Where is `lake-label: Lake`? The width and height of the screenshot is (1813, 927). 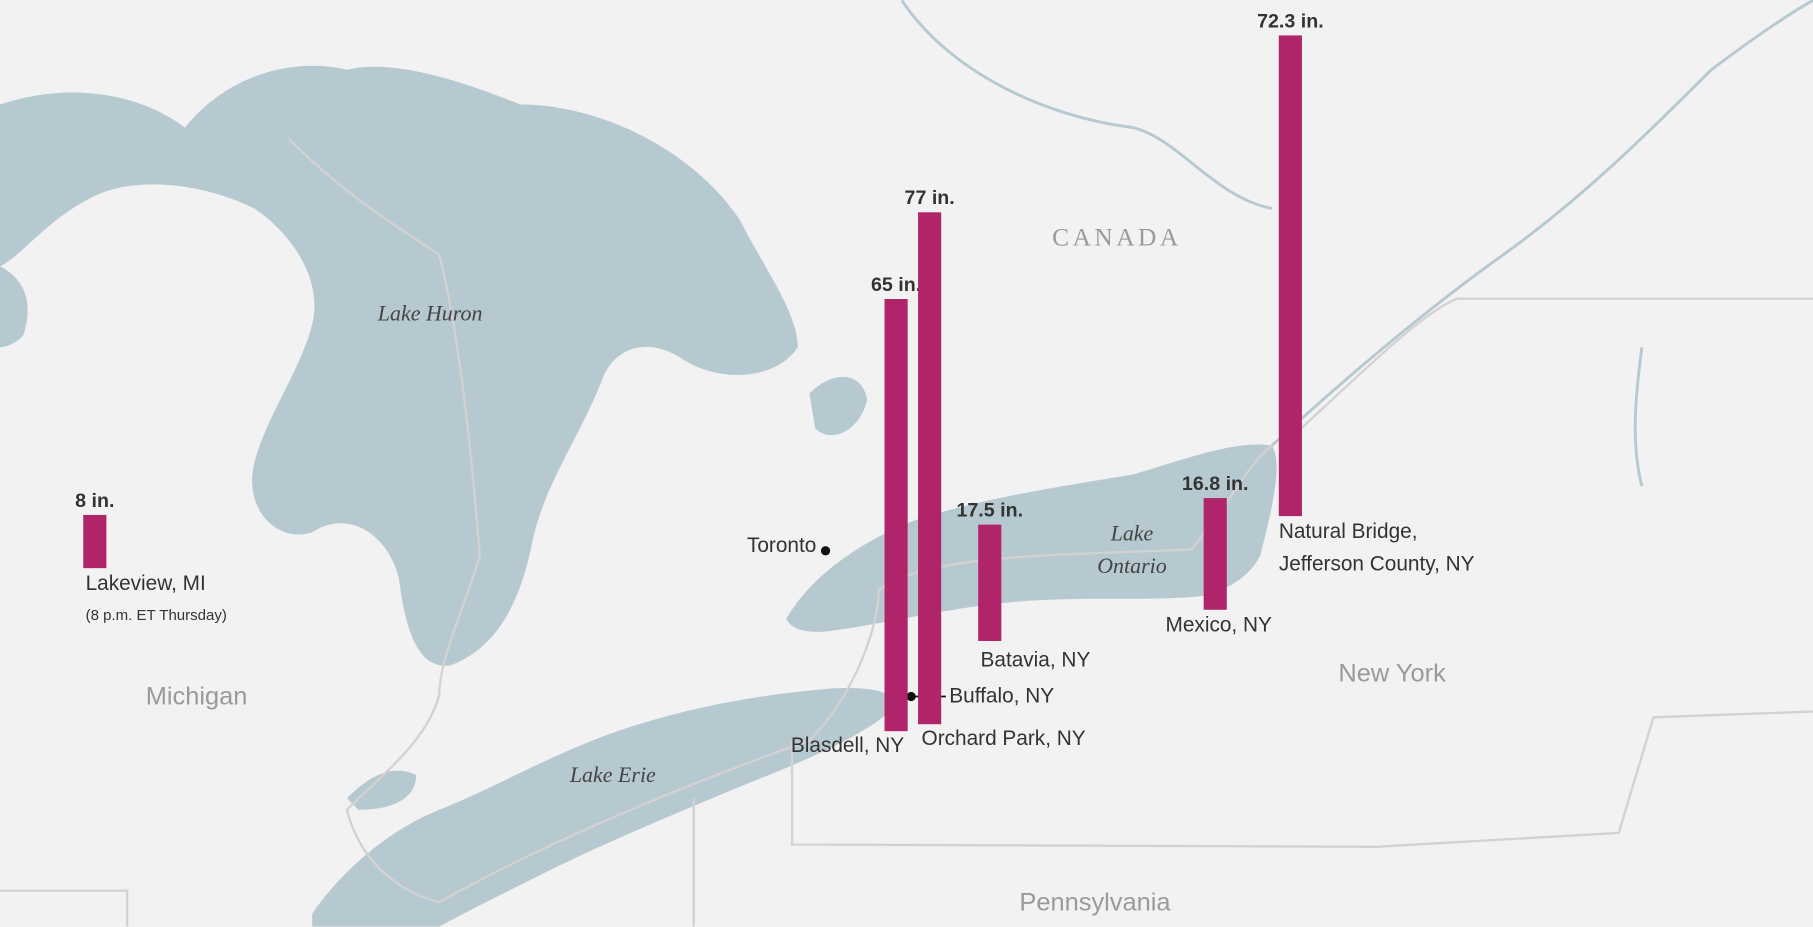 lake-label: Lake is located at coordinates (1132, 532).